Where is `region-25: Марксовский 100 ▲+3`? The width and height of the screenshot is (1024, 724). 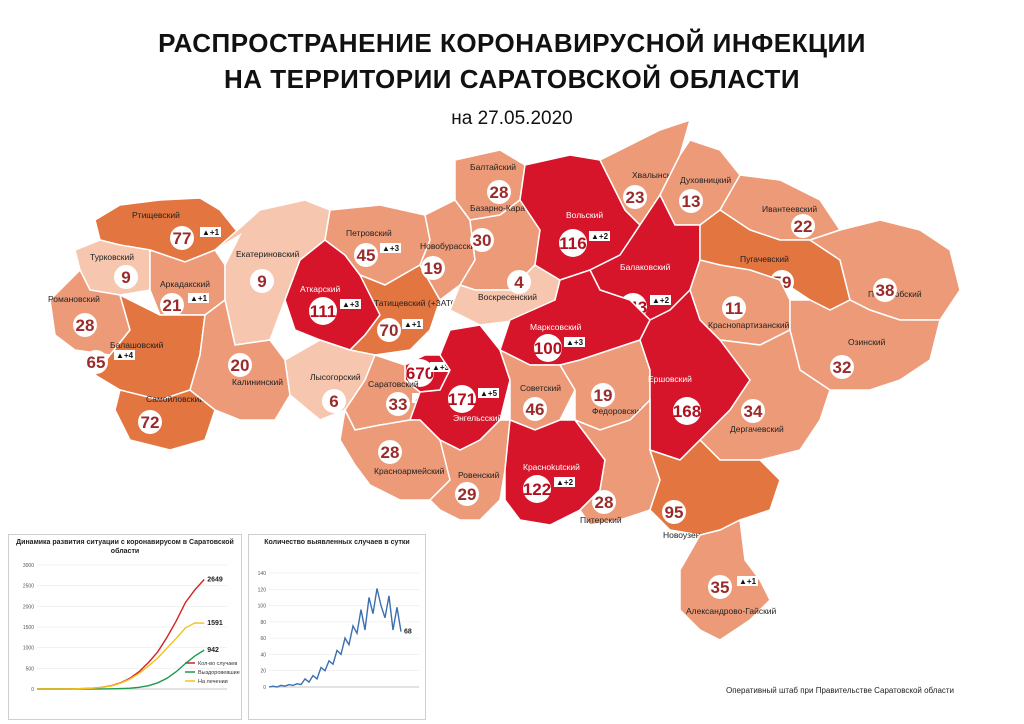 region-25: Марксовский 100 ▲+3 is located at coordinates (575, 317).